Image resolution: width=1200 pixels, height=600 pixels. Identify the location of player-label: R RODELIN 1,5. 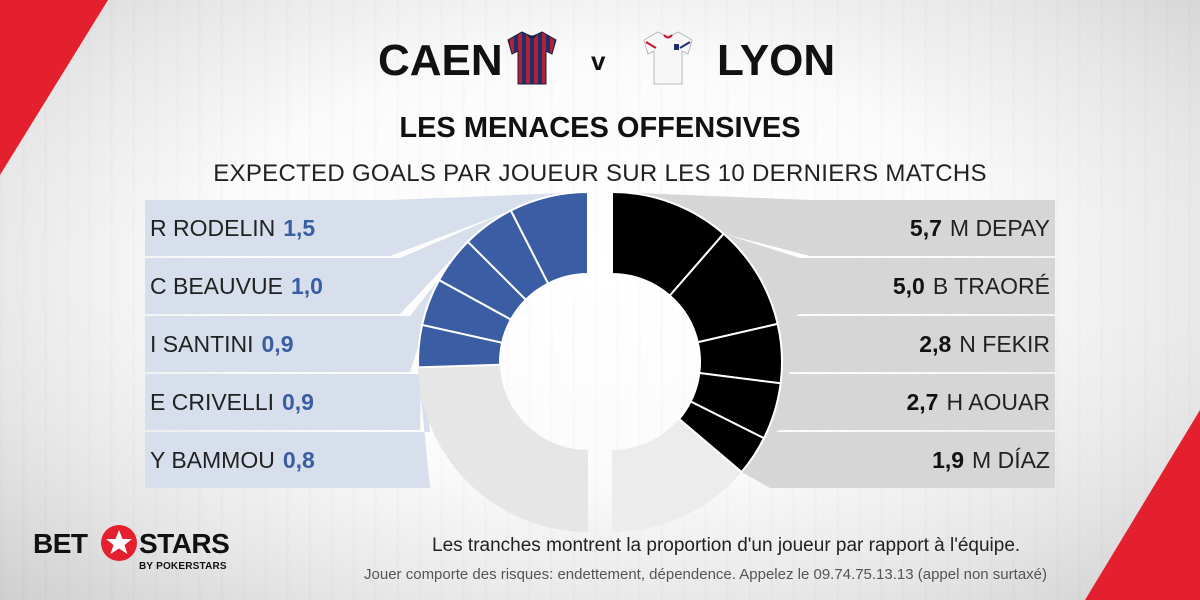
(232, 228).